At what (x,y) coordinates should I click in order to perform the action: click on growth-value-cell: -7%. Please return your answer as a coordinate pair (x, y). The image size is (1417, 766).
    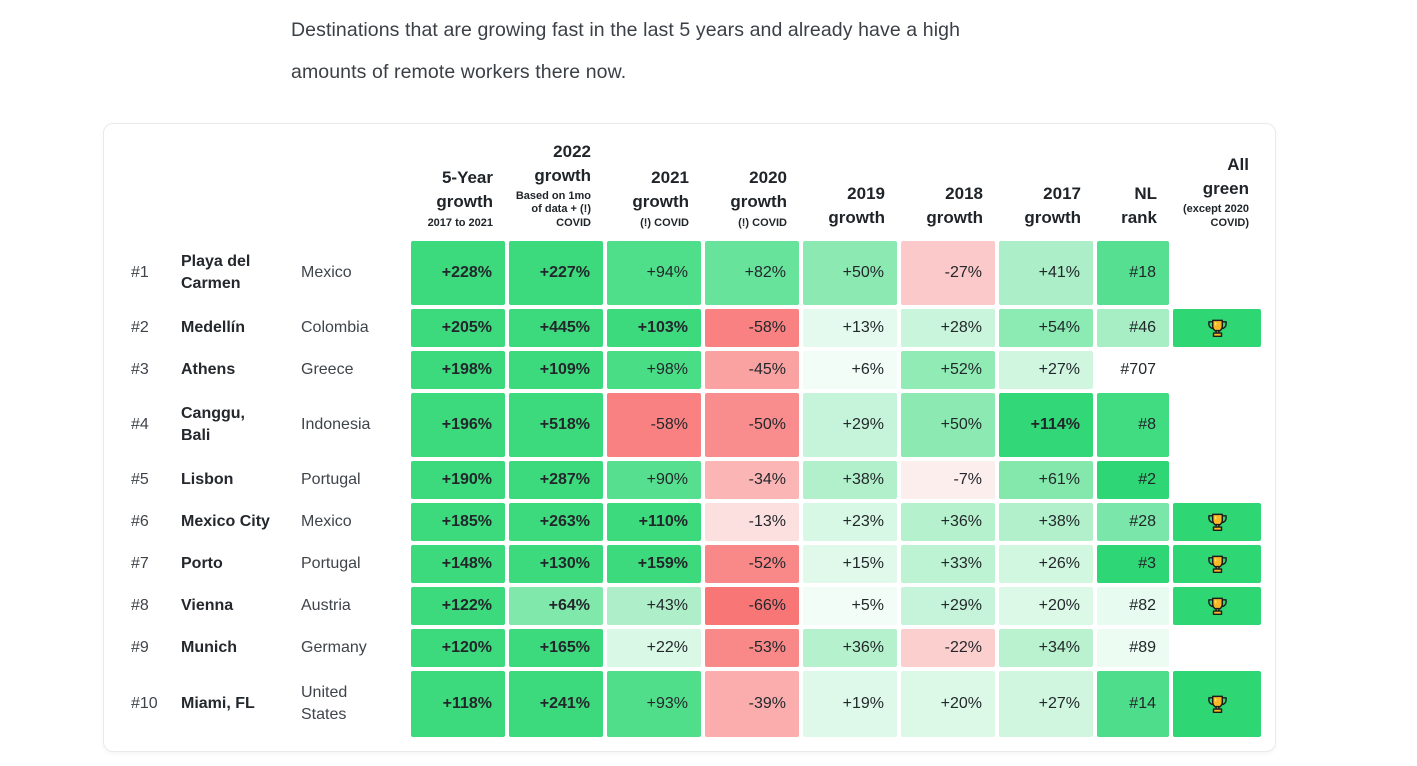
    Looking at the image, I should click on (948, 480).